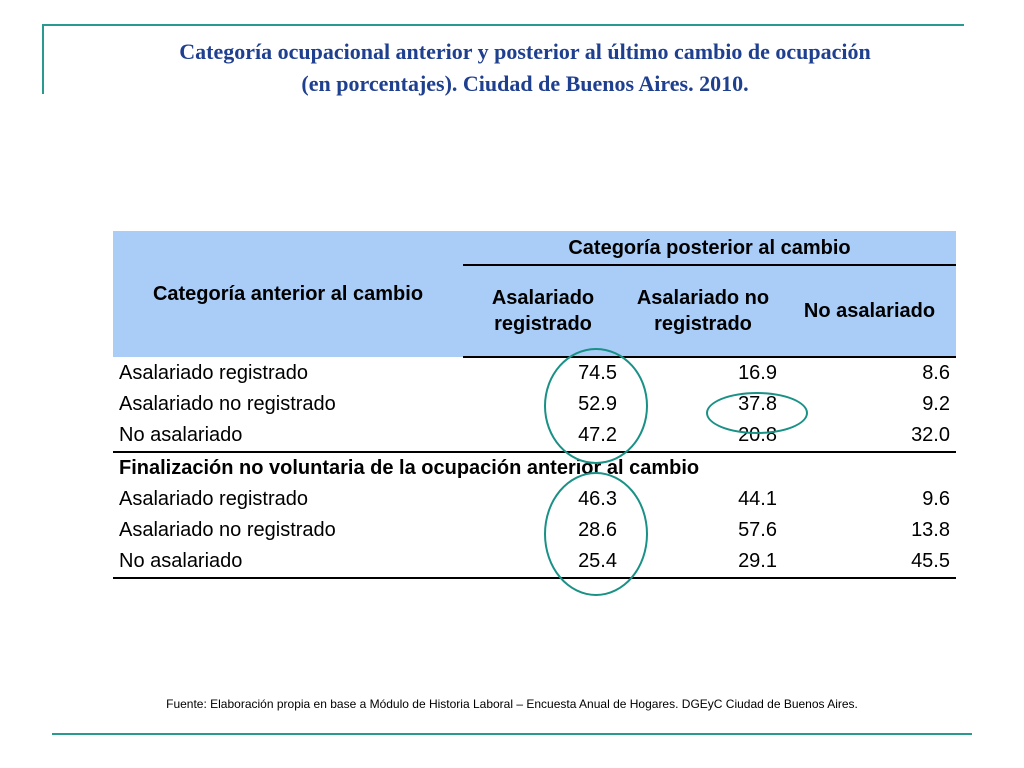 This screenshot has height=768, width=1024. I want to click on table-row: No asalariado 47.2 20.8 32.0, so click(534, 436).